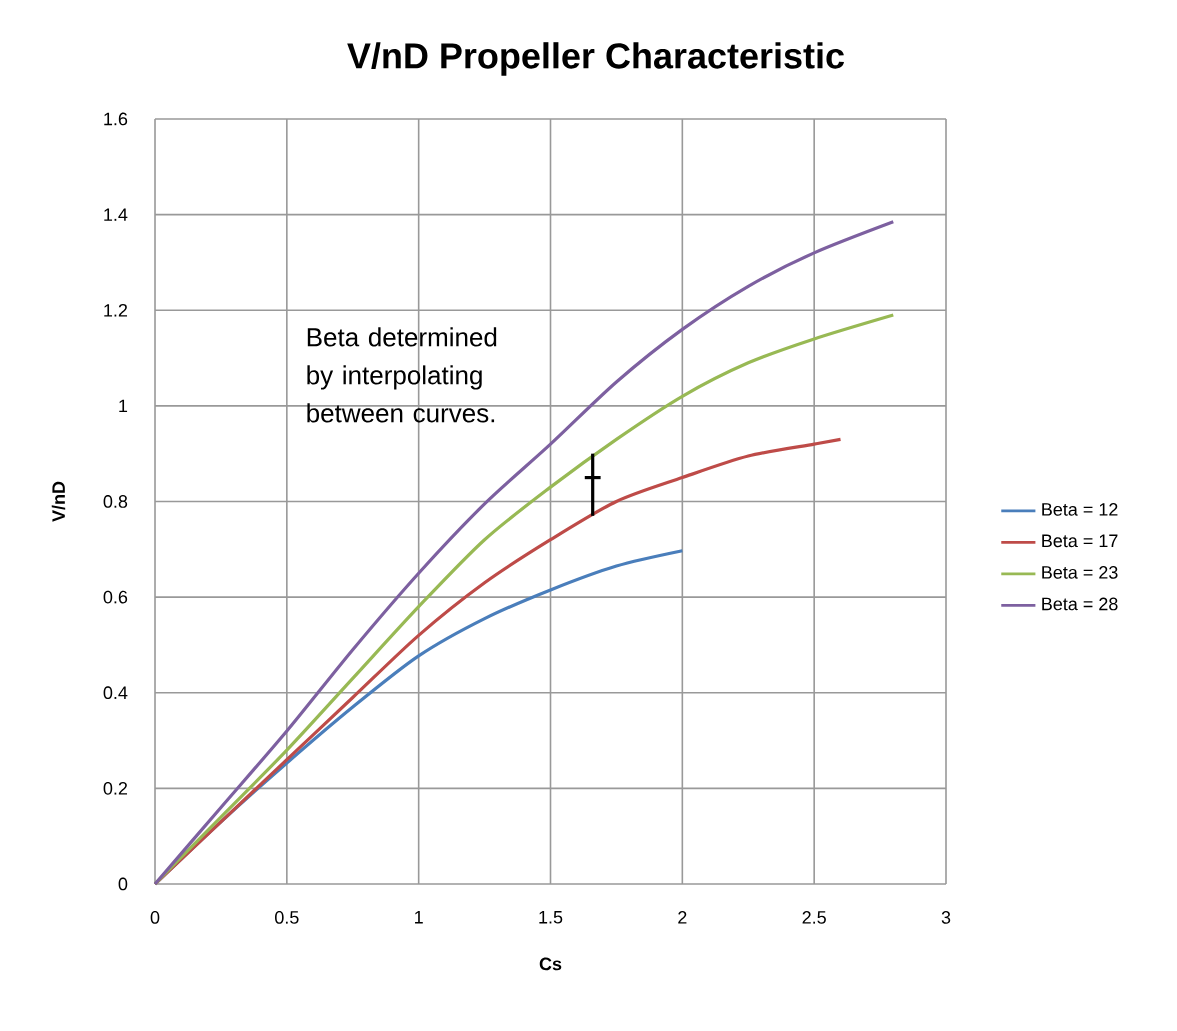 This screenshot has width=1177, height=1031. I want to click on y-tick-label: 1.6, so click(116, 119).